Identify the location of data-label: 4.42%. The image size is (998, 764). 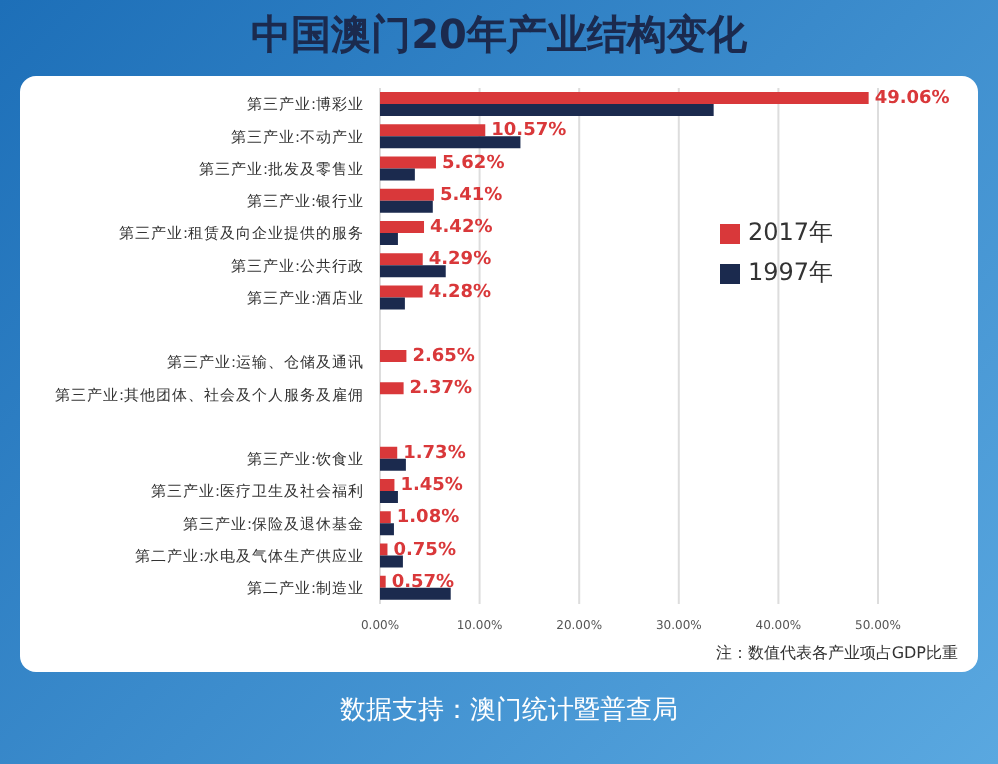
(461, 228).